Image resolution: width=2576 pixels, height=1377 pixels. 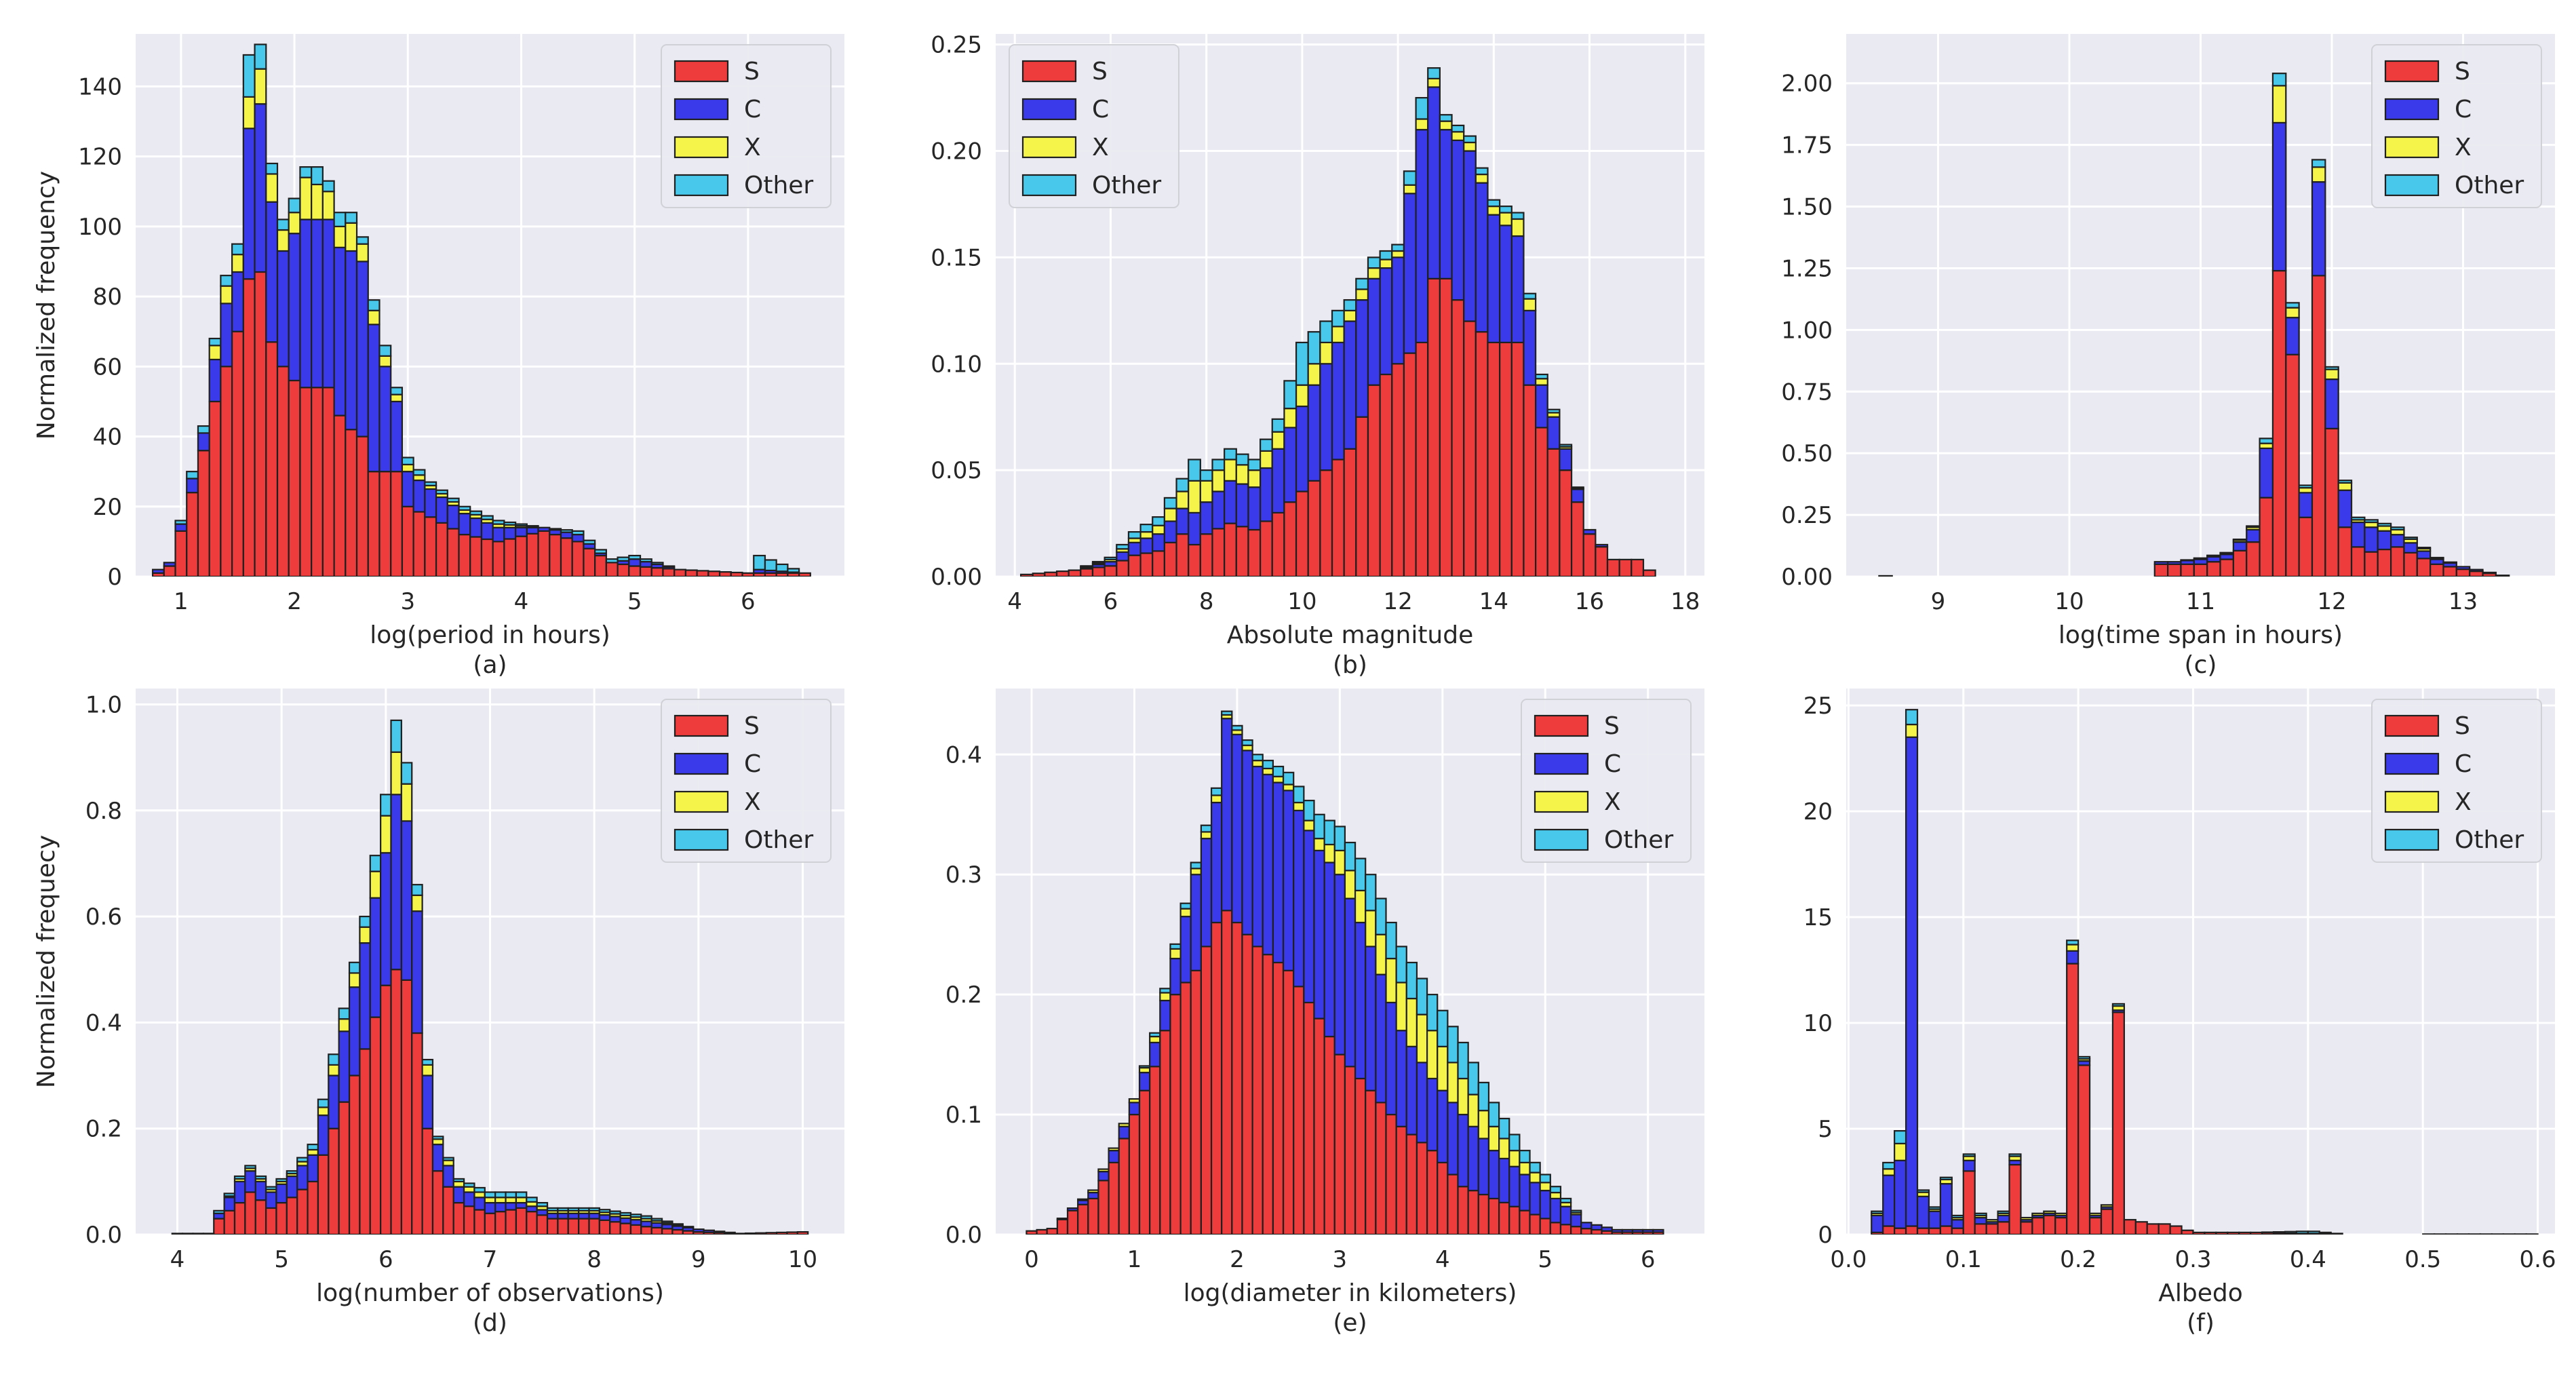 What do you see at coordinates (1561, 839) in the screenshot?
I see `legend-swatch-other` at bounding box center [1561, 839].